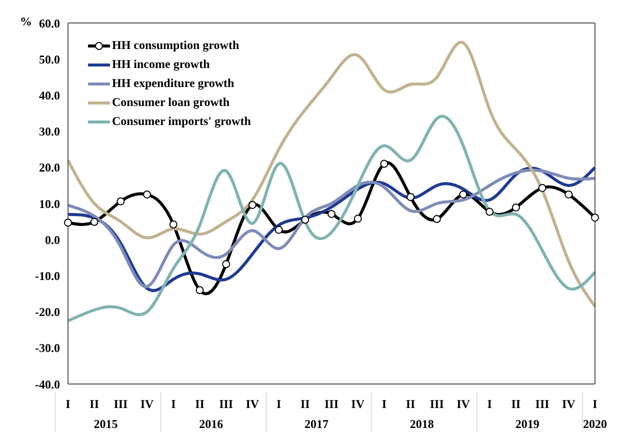  I want to click on y-tick-label: 60.0, so click(49, 23).